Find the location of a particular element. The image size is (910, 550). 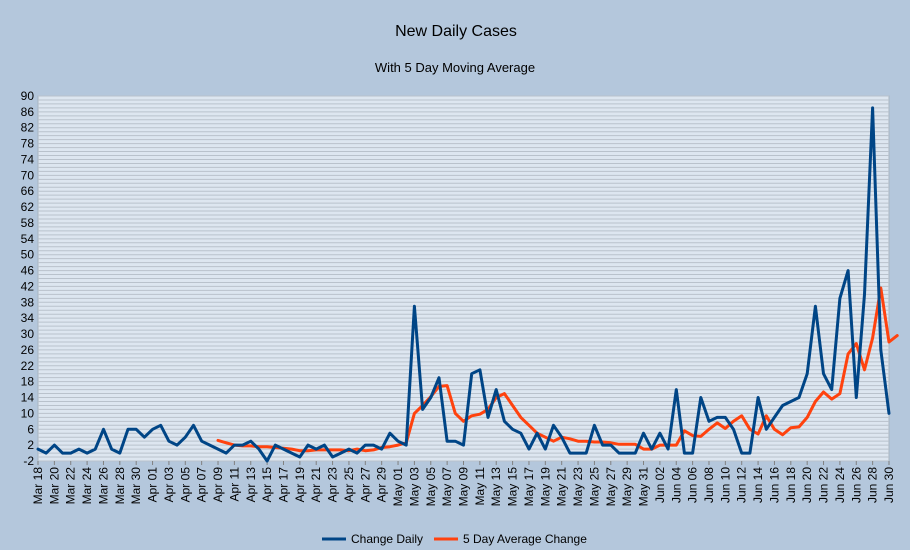

y-tick-label: 46 is located at coordinates (28, 271).